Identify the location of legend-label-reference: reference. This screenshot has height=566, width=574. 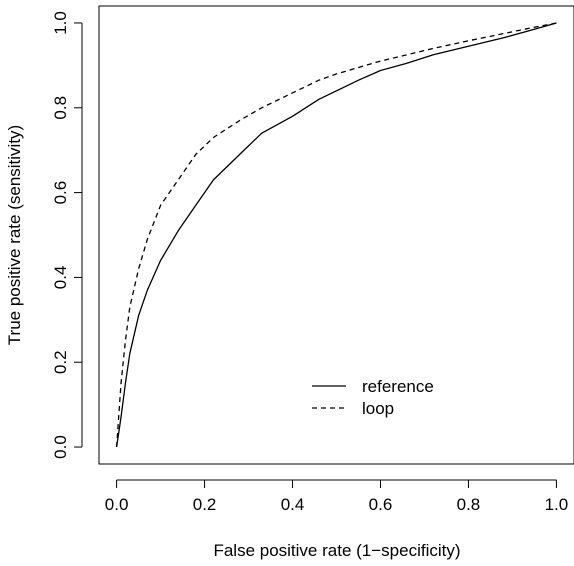
(398, 386).